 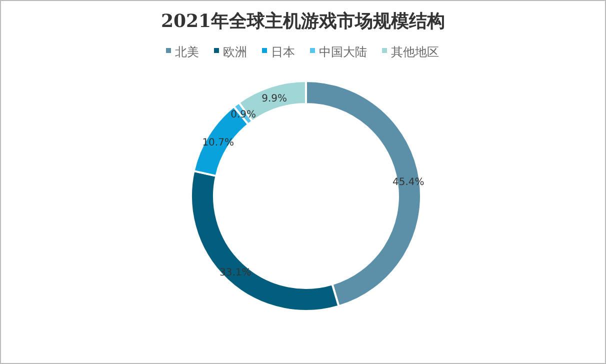 What do you see at coordinates (275, 98) in the screenshot?
I see `data-label: 9.9%` at bounding box center [275, 98].